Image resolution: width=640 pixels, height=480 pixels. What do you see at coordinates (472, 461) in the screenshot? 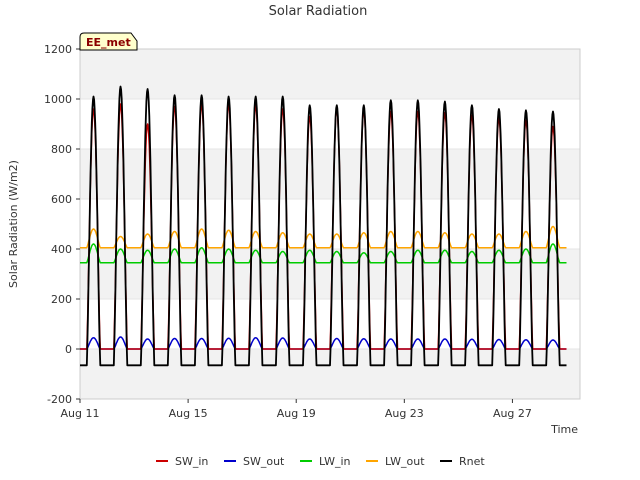
I see `legend-label-rnet: Rnet` at bounding box center [472, 461].